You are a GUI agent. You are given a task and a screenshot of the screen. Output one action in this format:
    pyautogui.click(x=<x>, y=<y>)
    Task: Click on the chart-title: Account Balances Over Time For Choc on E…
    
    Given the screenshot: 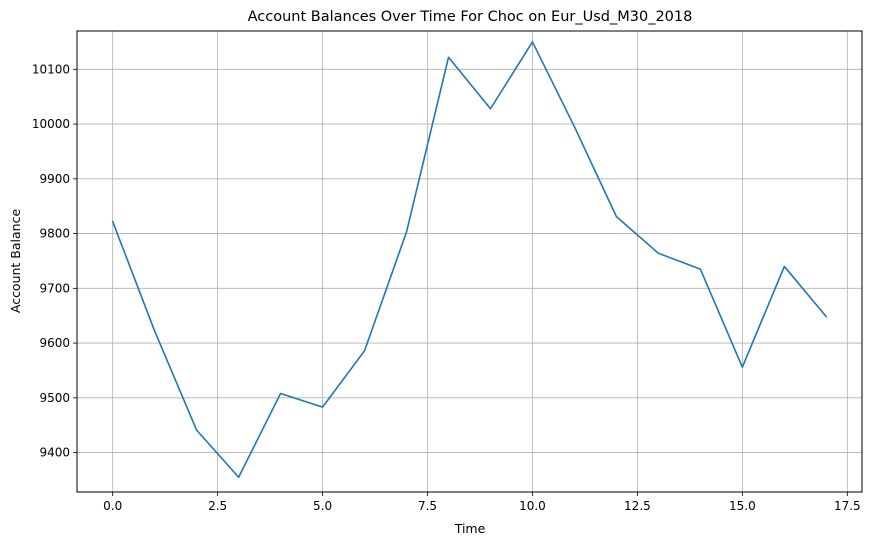 What is the action you would take?
    pyautogui.click(x=470, y=17)
    